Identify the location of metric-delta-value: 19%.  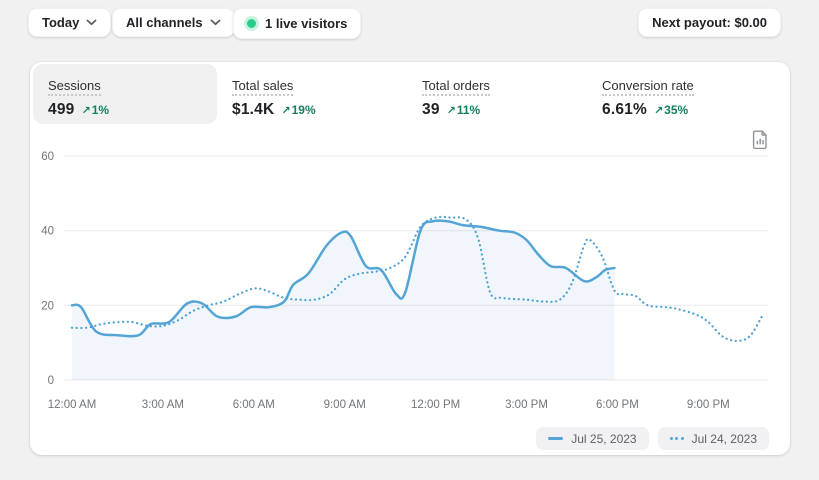
(303, 110).